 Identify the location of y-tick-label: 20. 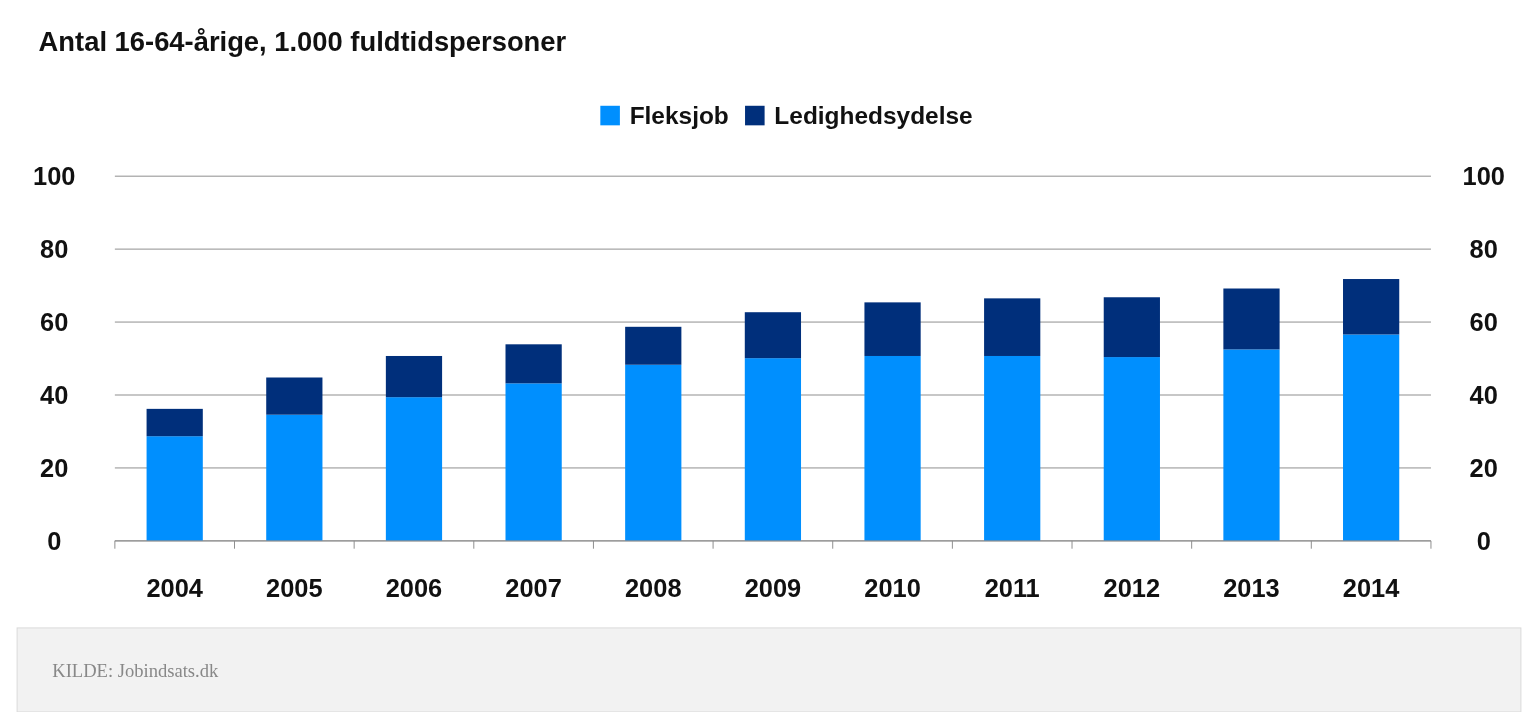
(54, 467).